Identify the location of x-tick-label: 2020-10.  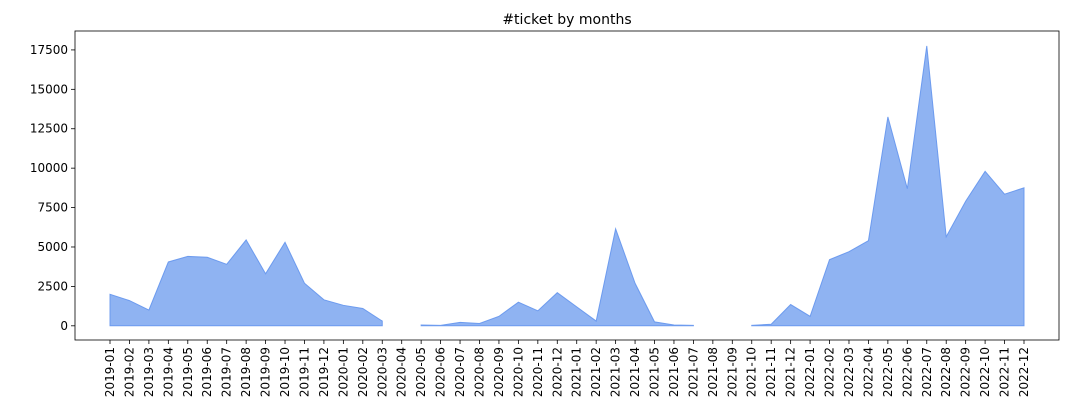
(518, 372).